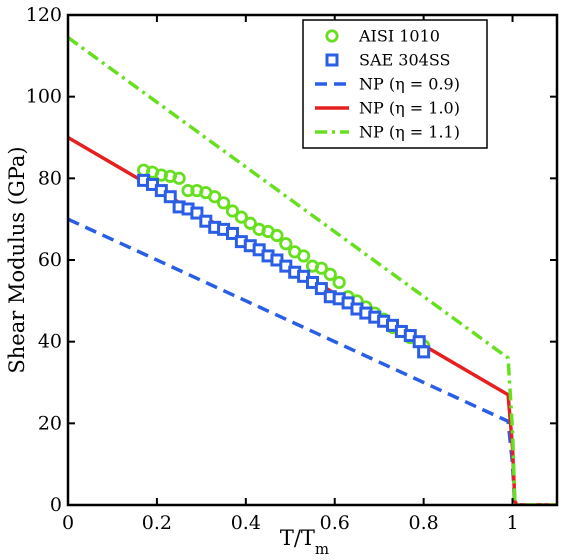 The image size is (563, 560). I want to click on x-tick-label: 1, so click(512, 523).